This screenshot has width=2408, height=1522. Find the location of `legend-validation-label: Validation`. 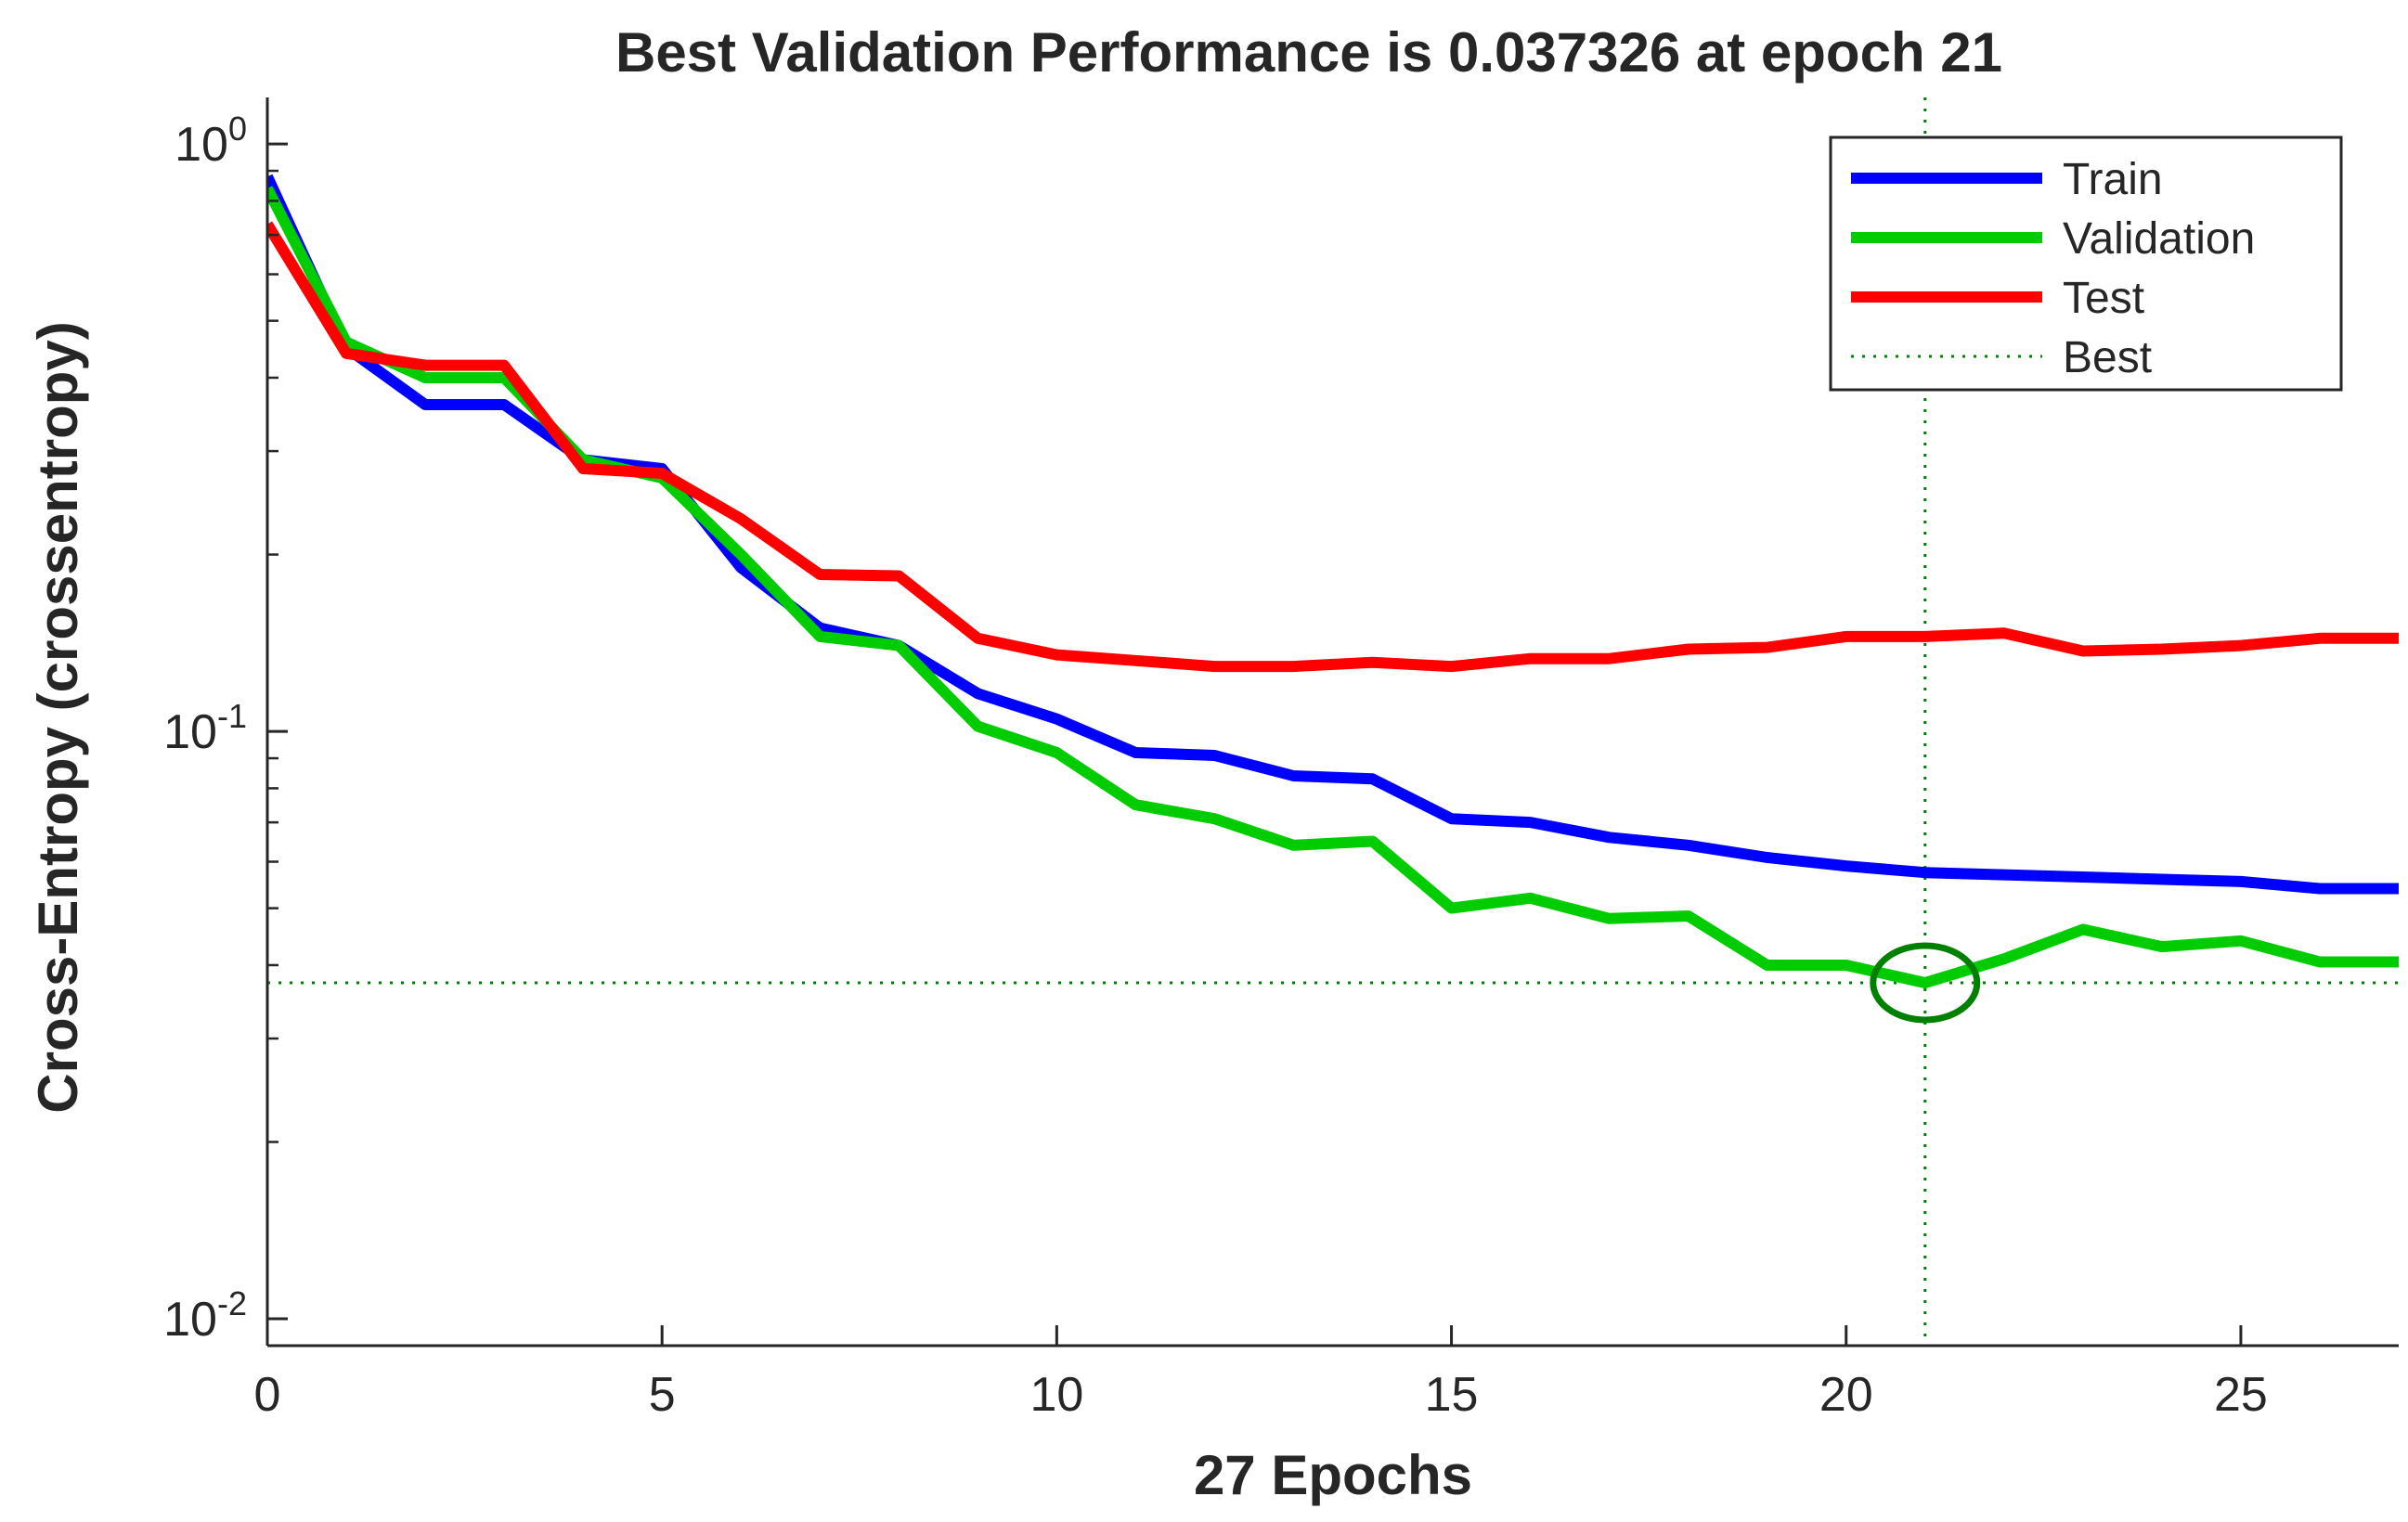

legend-validation-label: Validation is located at coordinates (2159, 239).